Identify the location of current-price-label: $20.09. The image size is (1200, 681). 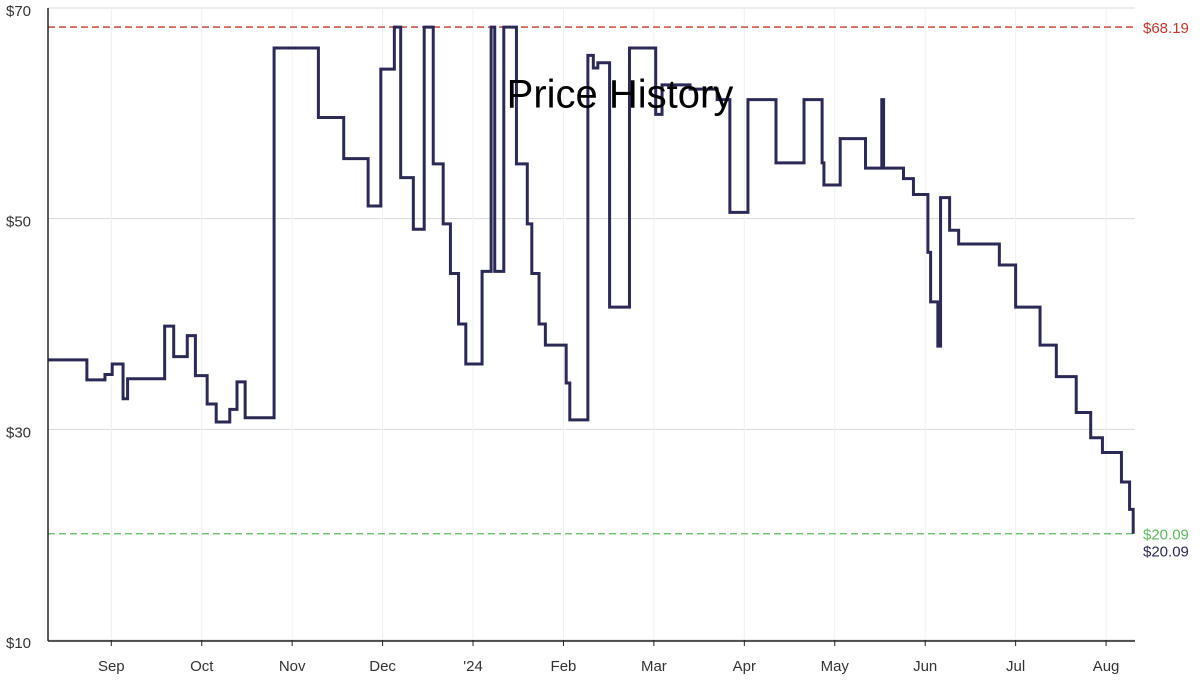
(1166, 552).